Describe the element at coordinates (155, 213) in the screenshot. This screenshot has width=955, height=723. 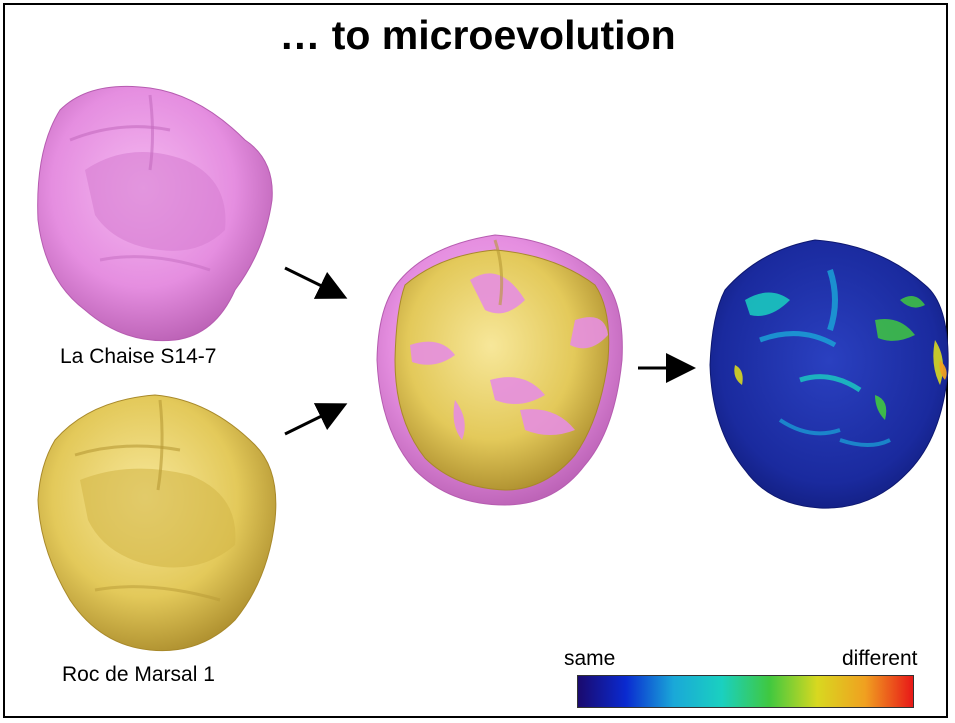
I see `tooth-la-chaise` at that location.